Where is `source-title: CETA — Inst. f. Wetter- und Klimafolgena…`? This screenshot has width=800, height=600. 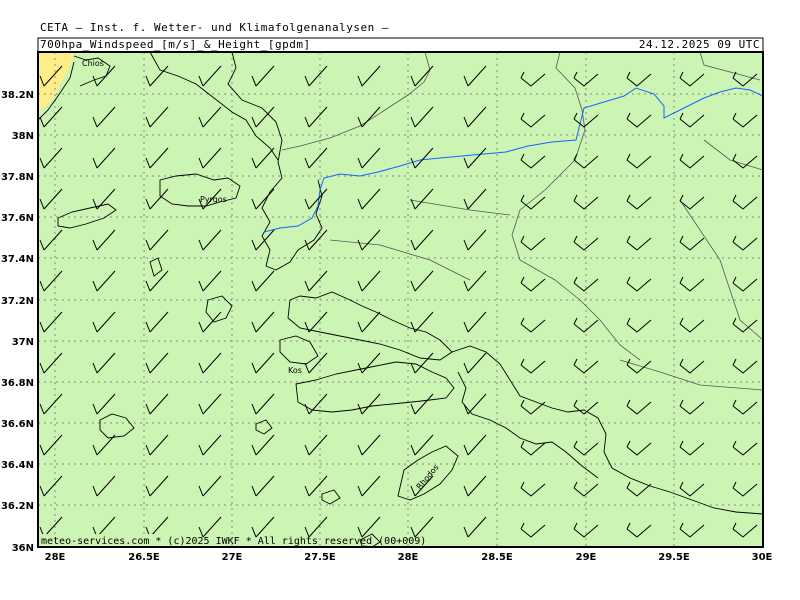
source-title: CETA — Inst. f. Wetter- und Klimafolgena… is located at coordinates (215, 27).